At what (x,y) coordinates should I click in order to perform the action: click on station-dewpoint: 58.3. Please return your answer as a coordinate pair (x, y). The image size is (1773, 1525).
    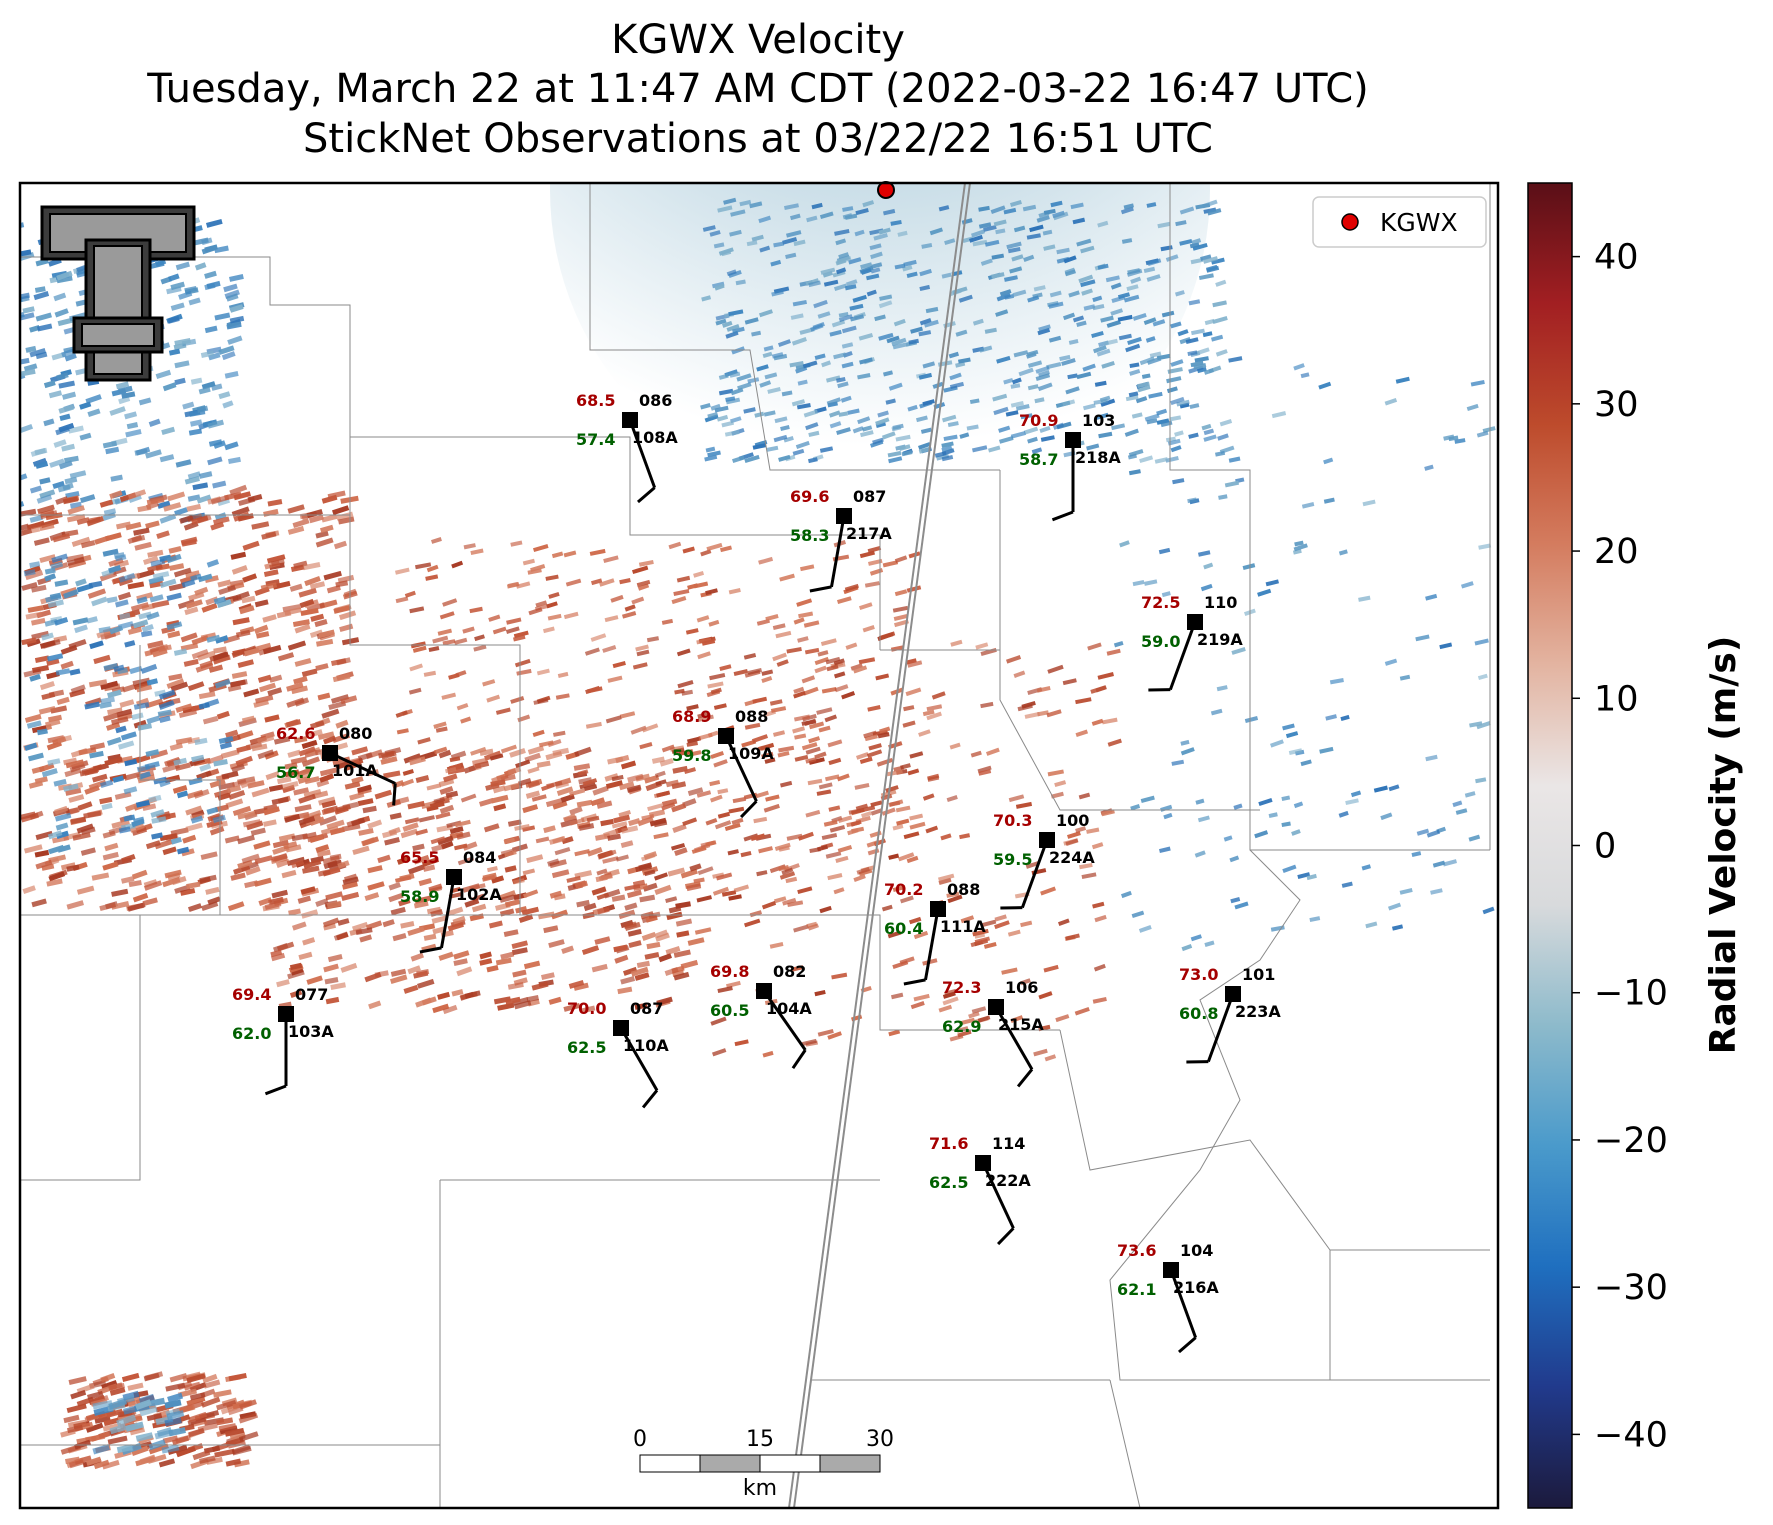
    Looking at the image, I should click on (809, 535).